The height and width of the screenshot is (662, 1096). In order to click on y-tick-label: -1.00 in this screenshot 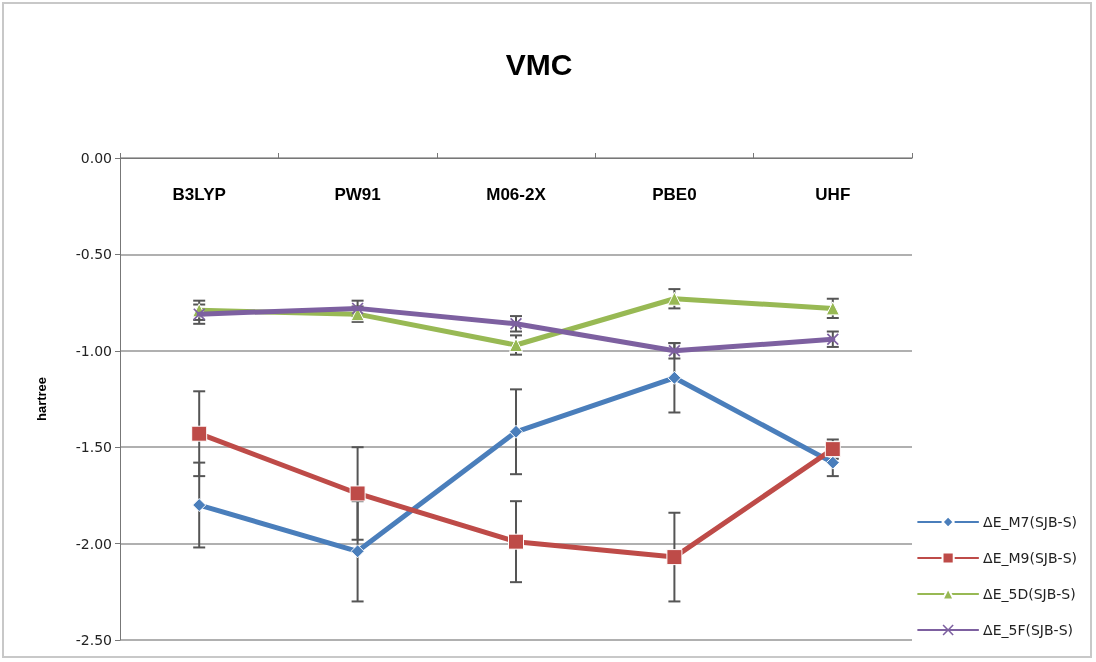, I will do `click(93, 350)`.